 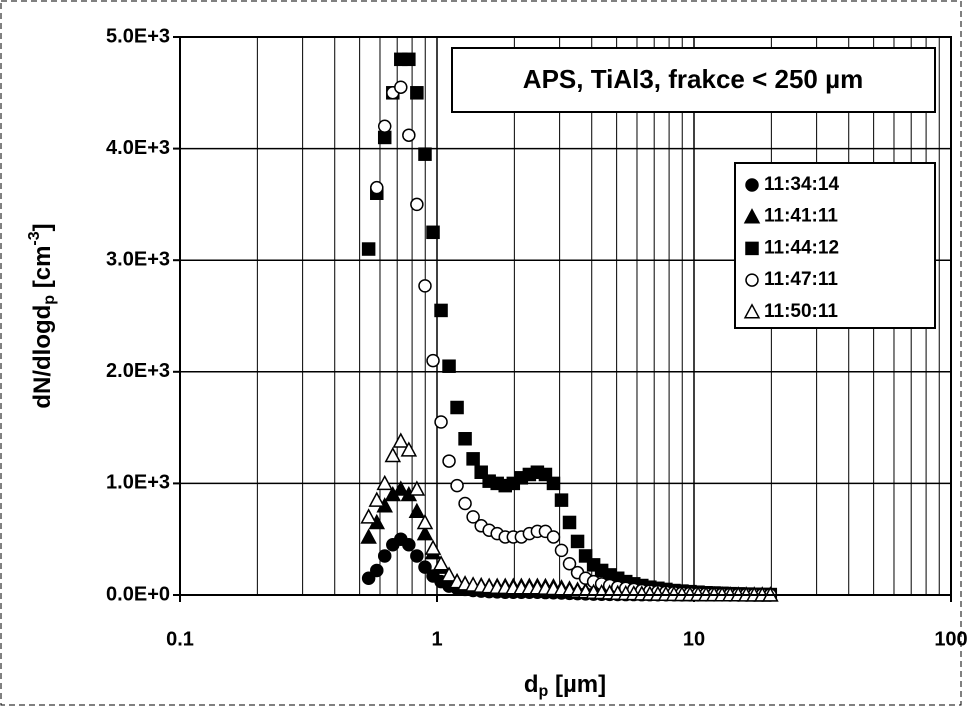 I want to click on y-axis-label: dN/dlogdp [cm-3], so click(x=42, y=315).